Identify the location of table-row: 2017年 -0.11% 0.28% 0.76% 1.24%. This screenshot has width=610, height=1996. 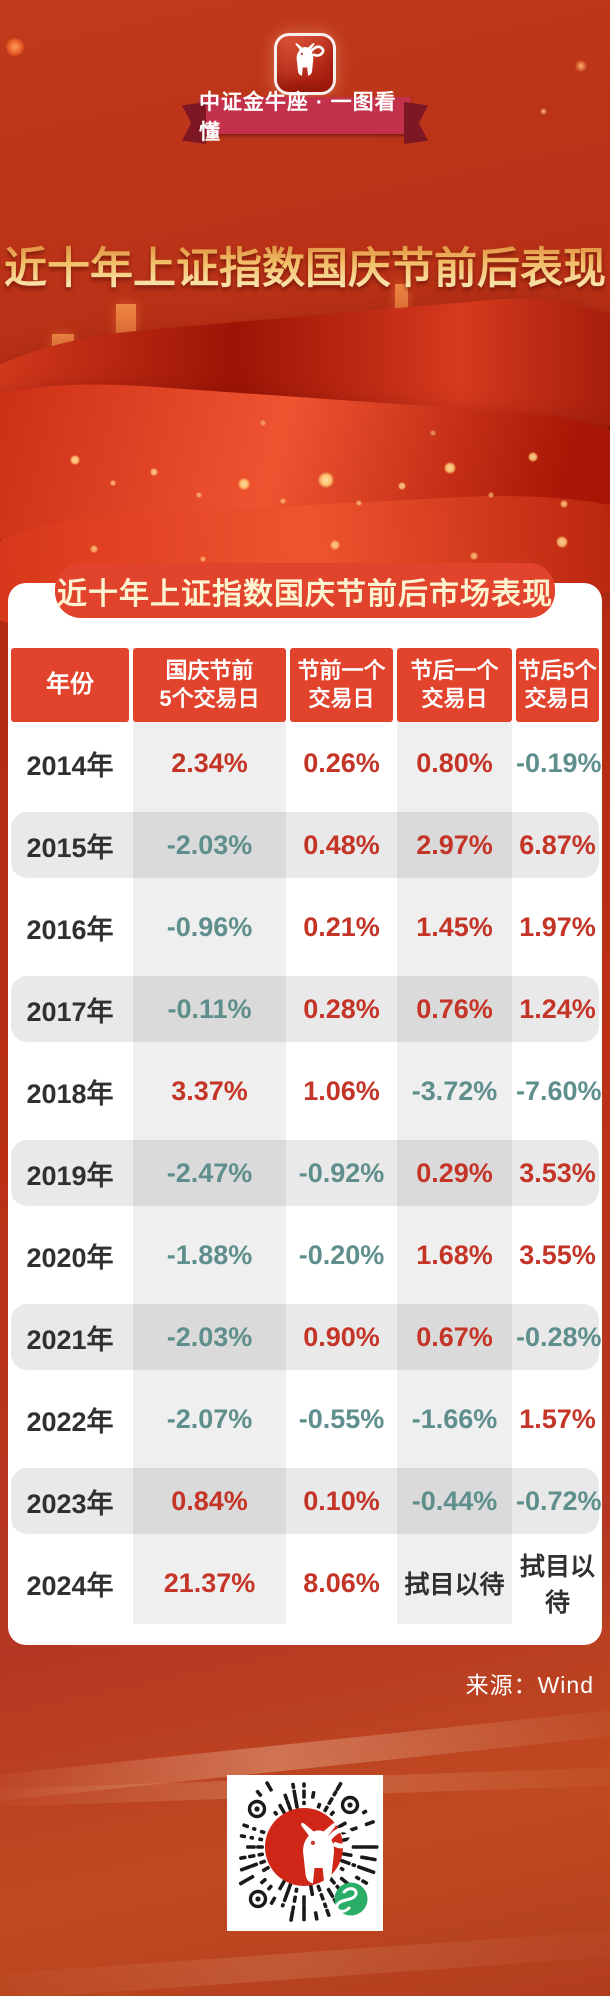
(305, 1009).